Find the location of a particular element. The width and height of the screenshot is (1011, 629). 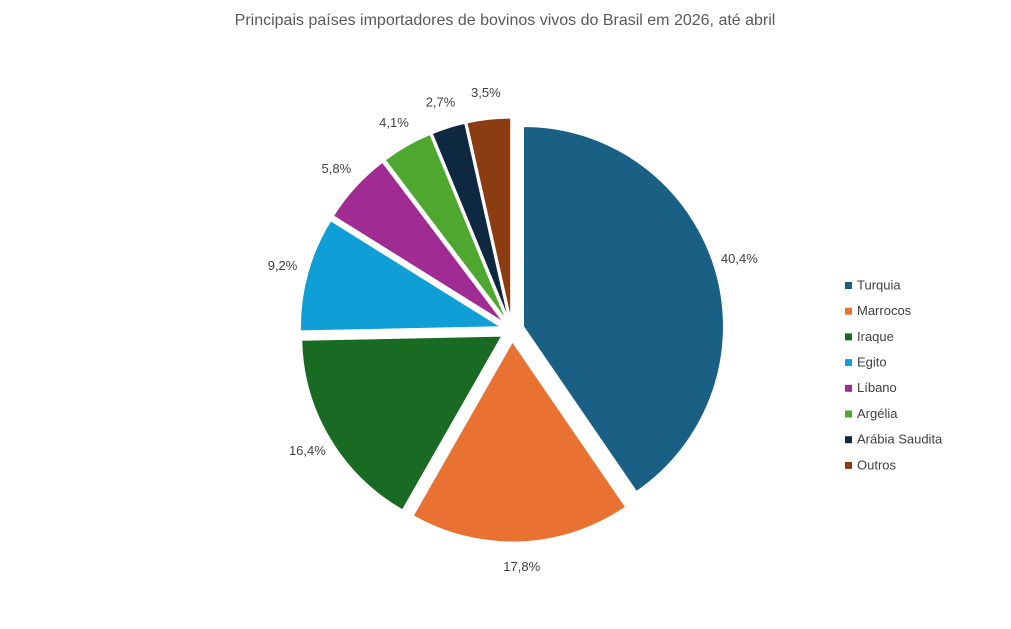

legend-label: Iraque is located at coordinates (875, 336).